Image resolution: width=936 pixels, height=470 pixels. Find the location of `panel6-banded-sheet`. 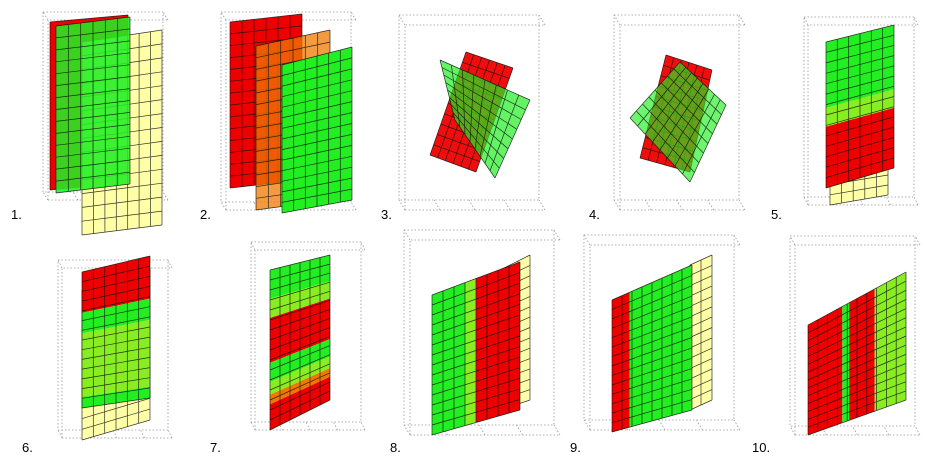

panel6-banded-sheet is located at coordinates (116, 332).